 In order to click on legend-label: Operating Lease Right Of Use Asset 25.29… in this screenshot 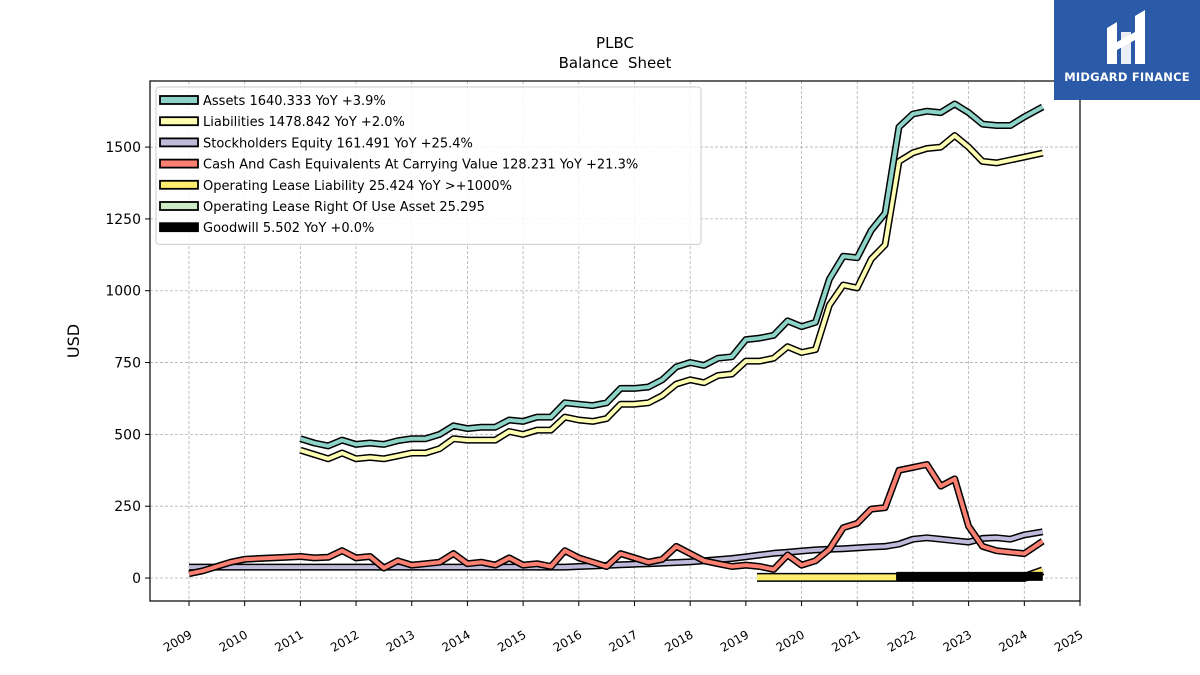, I will do `click(344, 207)`.